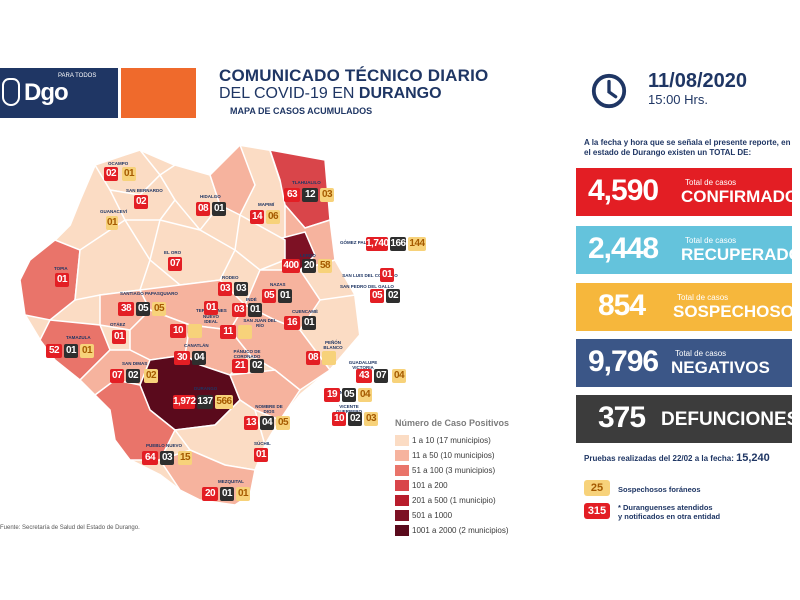 The height and width of the screenshot is (600, 800). What do you see at coordinates (332, 395) in the screenshot?
I see `positivos-badge: 19` at bounding box center [332, 395].